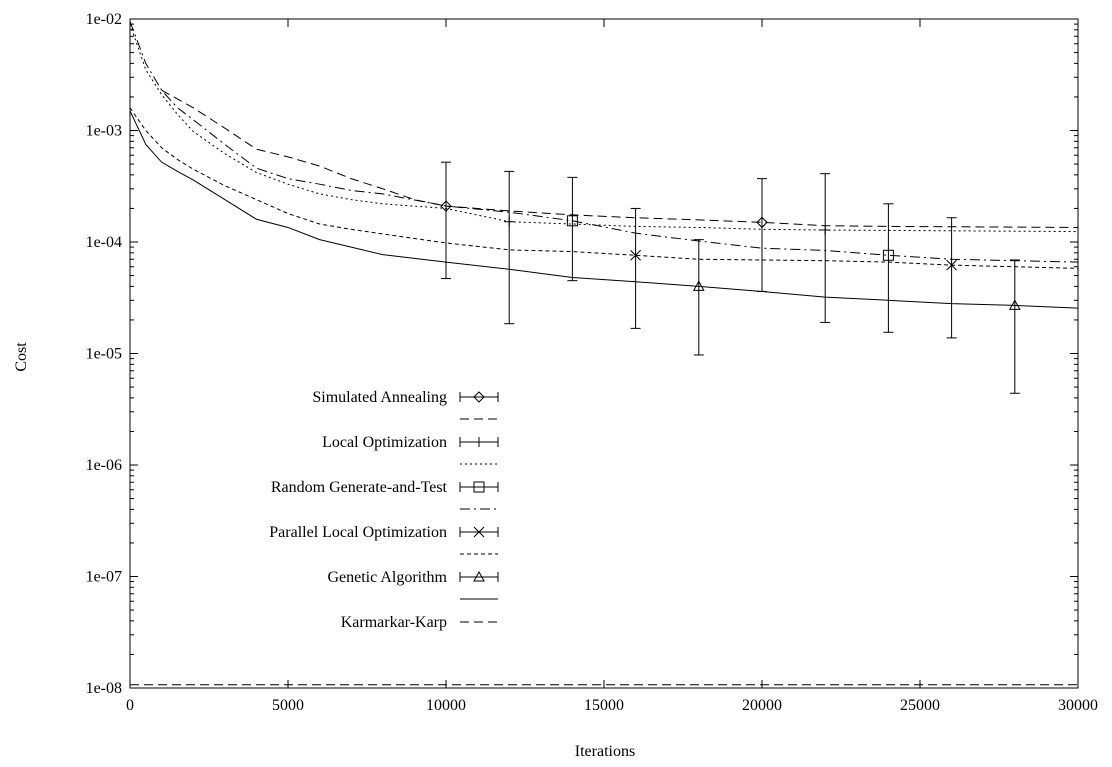  Describe the element at coordinates (288, 705) in the screenshot. I see `x-tick-label: 5000` at that location.